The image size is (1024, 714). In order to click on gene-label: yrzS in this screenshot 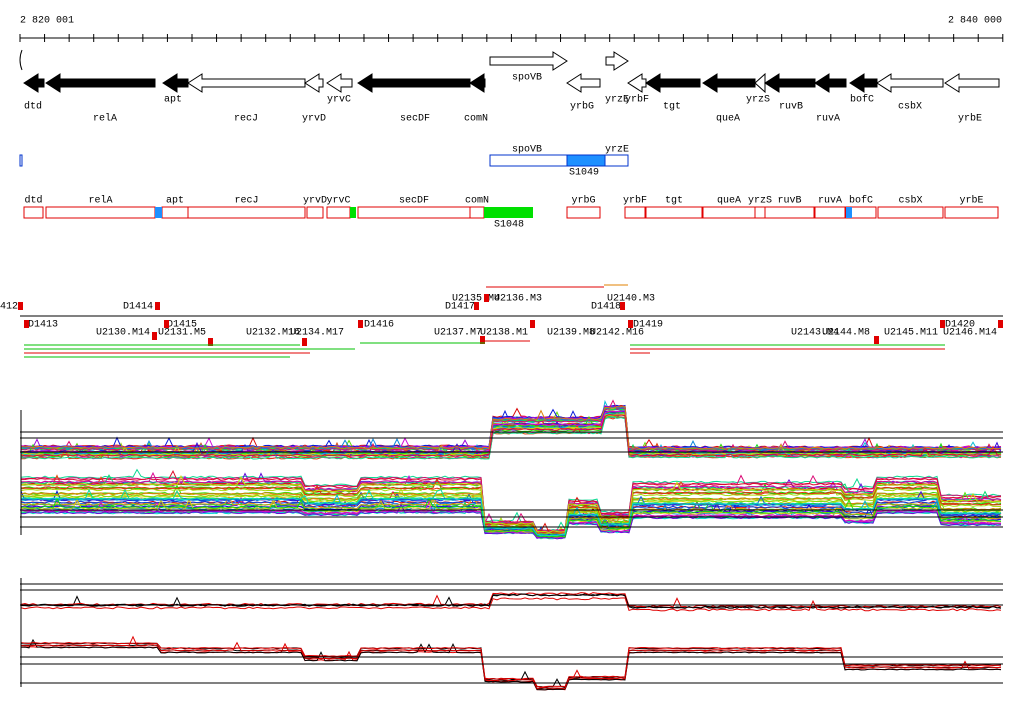, I will do `click(758, 100)`.